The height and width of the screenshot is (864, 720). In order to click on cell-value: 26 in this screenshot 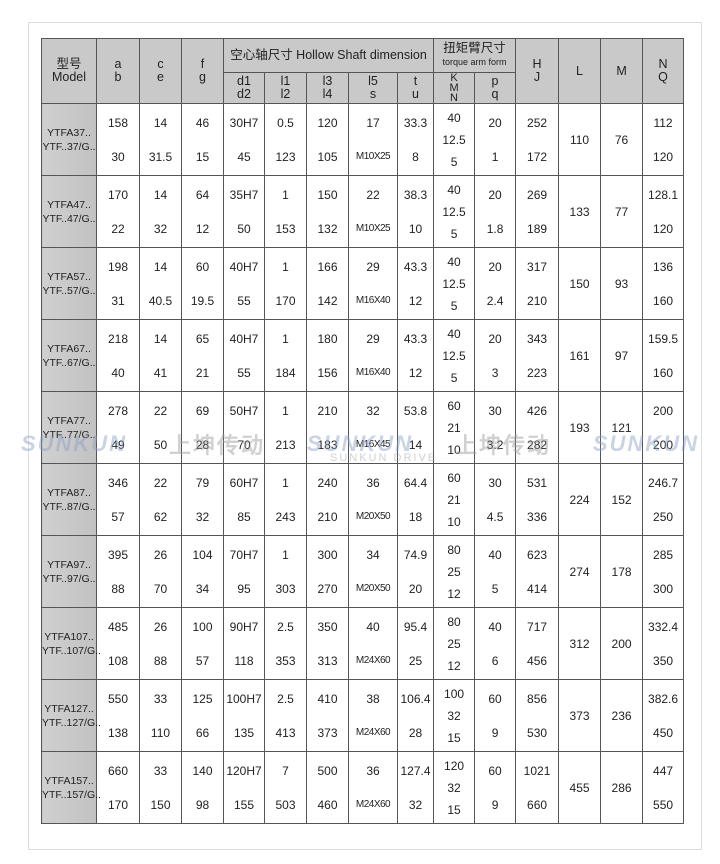, I will do `click(160, 626)`.